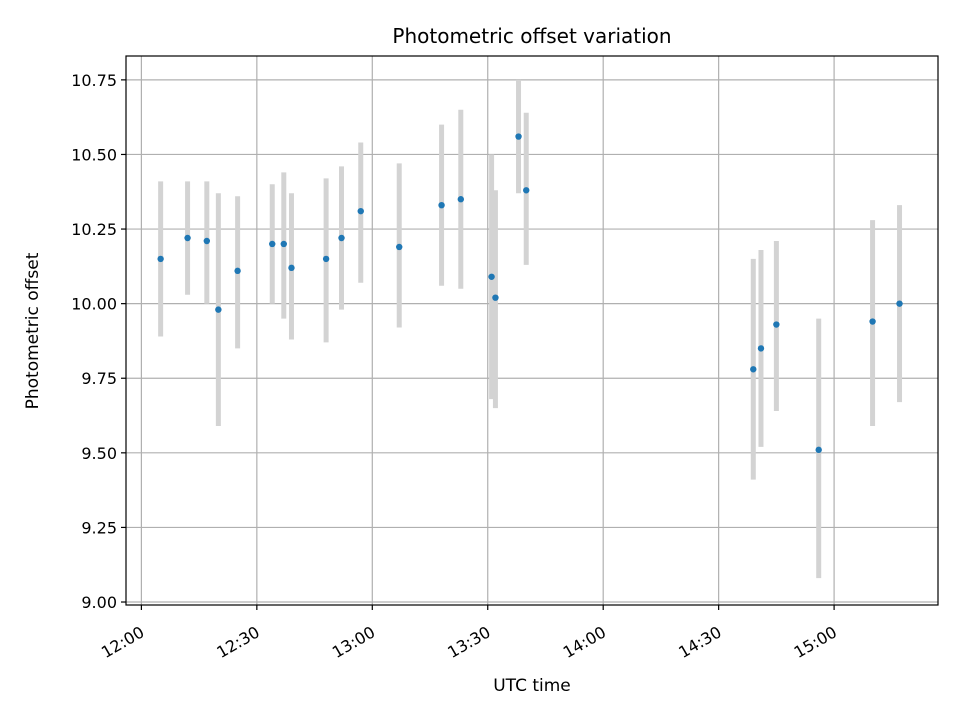  What do you see at coordinates (99, 453) in the screenshot?
I see `y-tick-label: 9.50` at bounding box center [99, 453].